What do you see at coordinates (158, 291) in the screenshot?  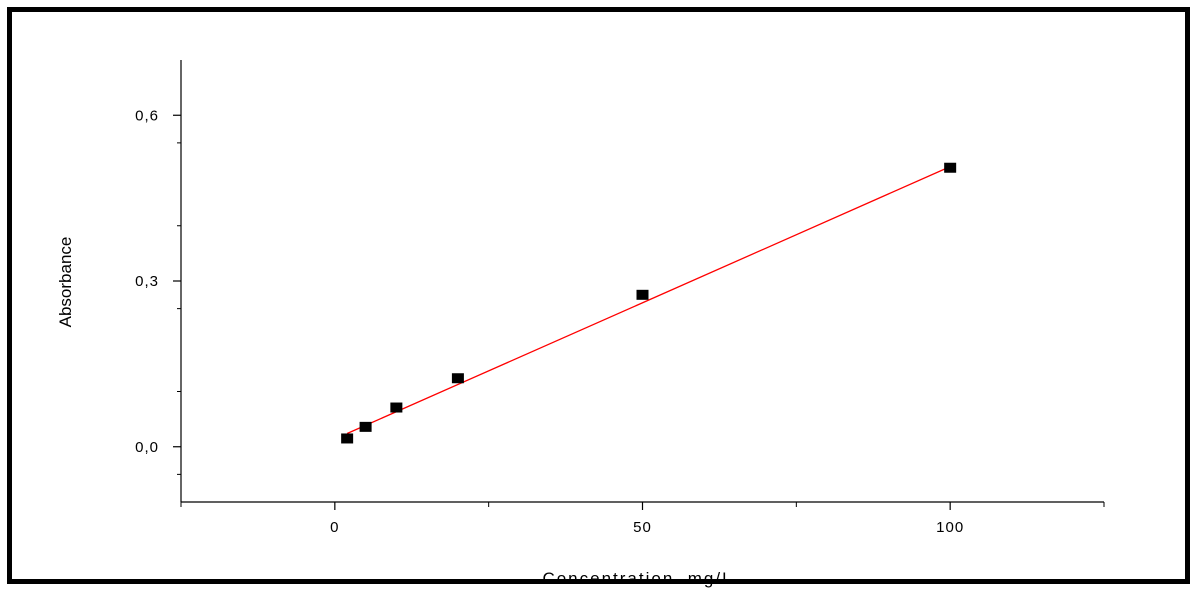 I see `y-axis-ticks: 0,0 0,3 0,6` at bounding box center [158, 291].